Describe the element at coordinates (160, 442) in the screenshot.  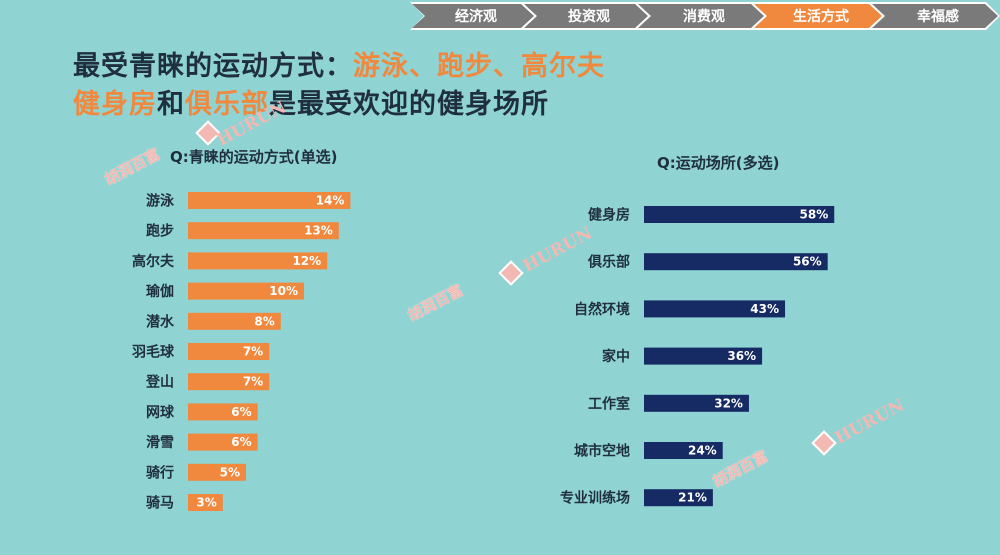
I see `left-category-label: 滑雪` at that location.